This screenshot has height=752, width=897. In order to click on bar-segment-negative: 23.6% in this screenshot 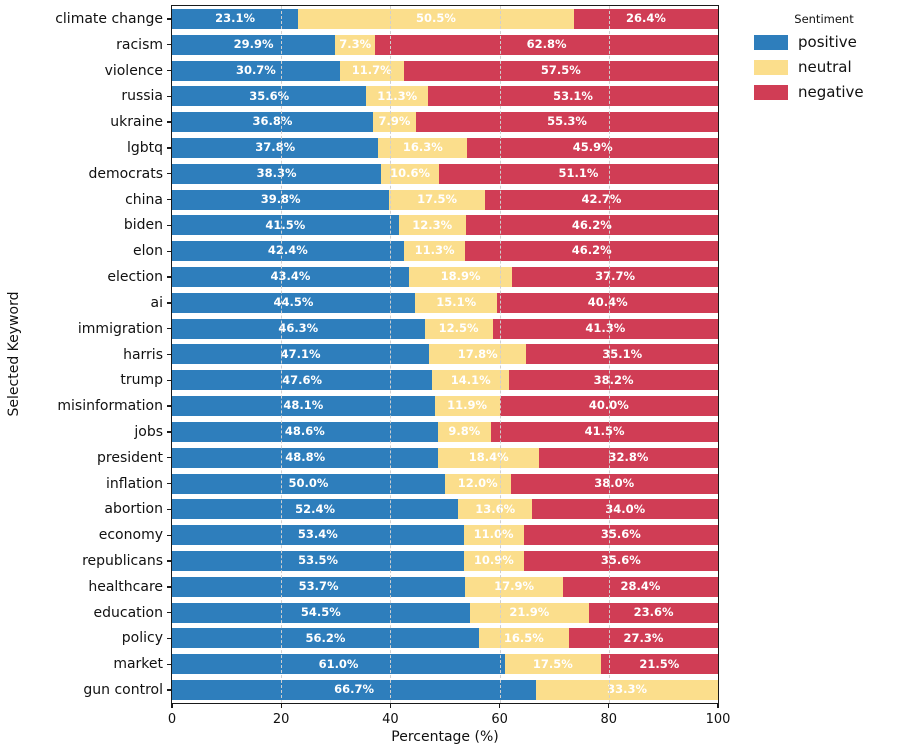, I will do `click(653, 612)`.